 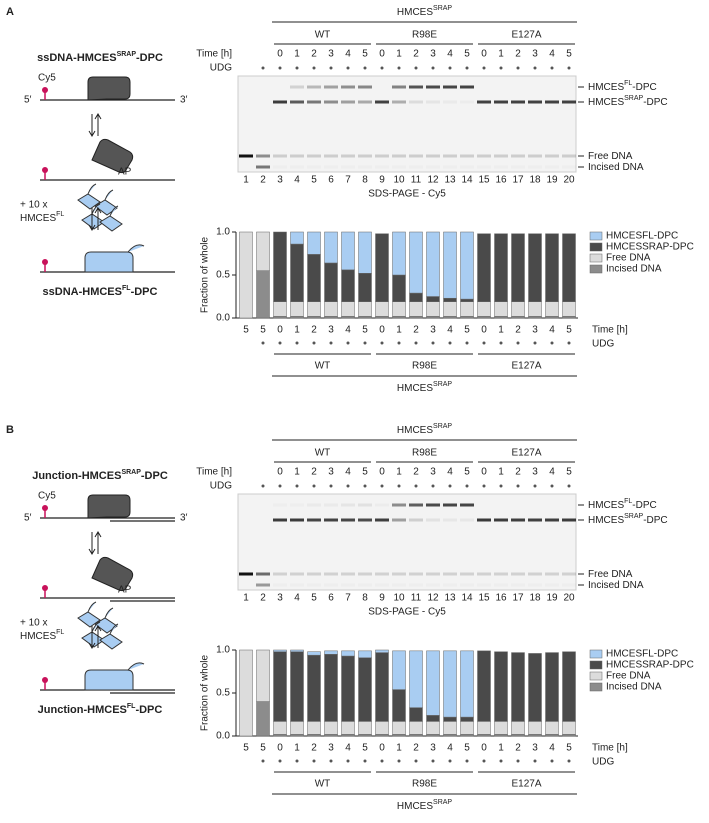 What do you see at coordinates (297, 598) in the screenshot?
I see `lane-number: 4` at bounding box center [297, 598].